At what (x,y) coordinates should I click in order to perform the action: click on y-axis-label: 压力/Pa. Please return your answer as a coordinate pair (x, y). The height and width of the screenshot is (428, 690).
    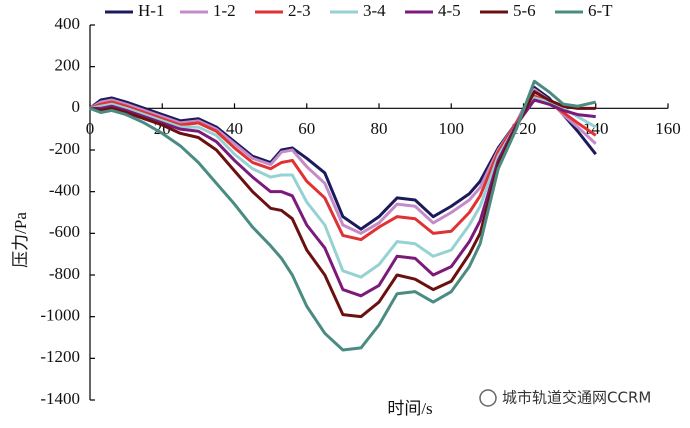
    Looking at the image, I should click on (20, 240).